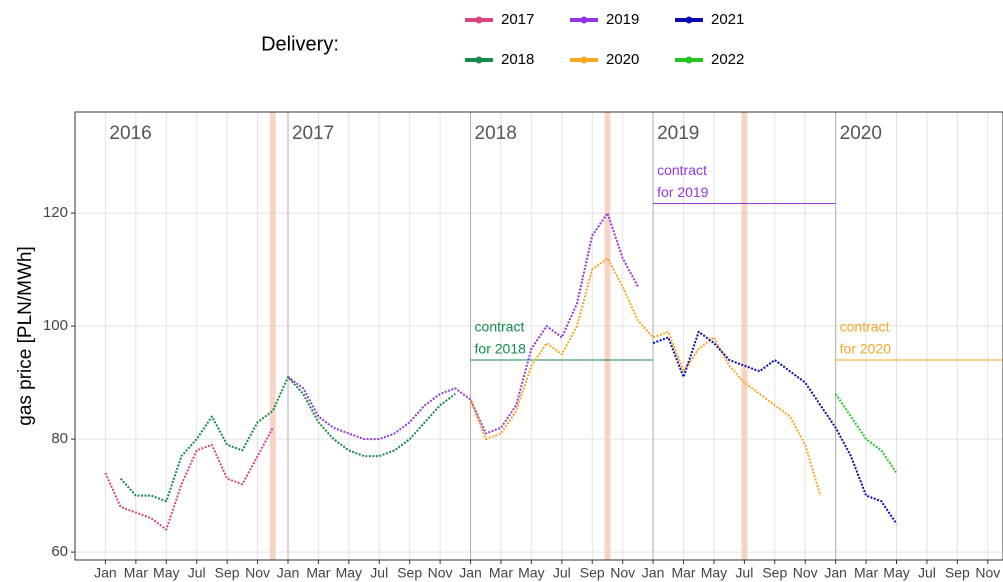  Describe the element at coordinates (727, 59) in the screenshot. I see `legend-label: 2022` at that location.